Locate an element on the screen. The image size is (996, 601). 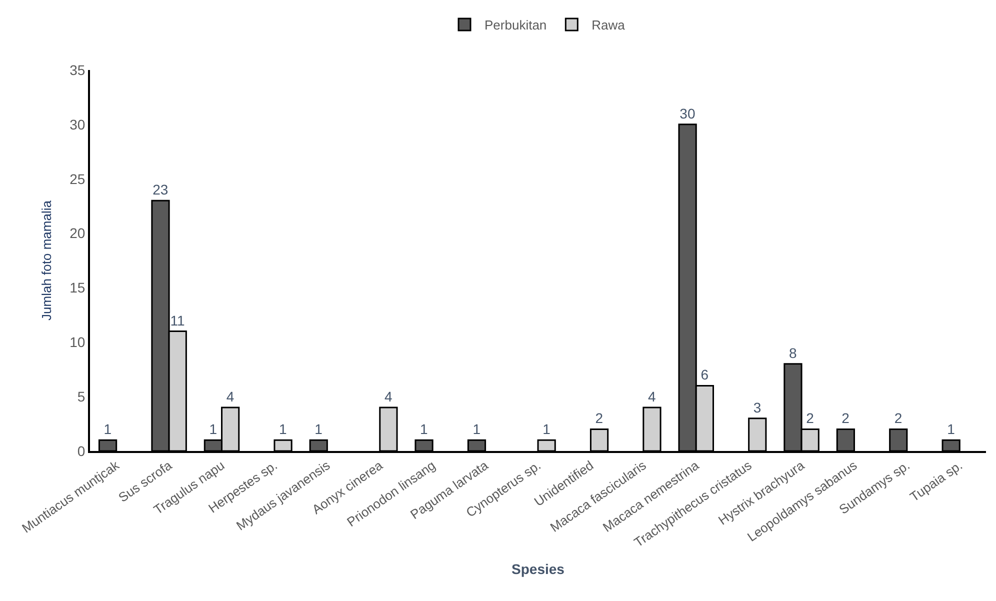
data-label: 6 is located at coordinates (704, 374).